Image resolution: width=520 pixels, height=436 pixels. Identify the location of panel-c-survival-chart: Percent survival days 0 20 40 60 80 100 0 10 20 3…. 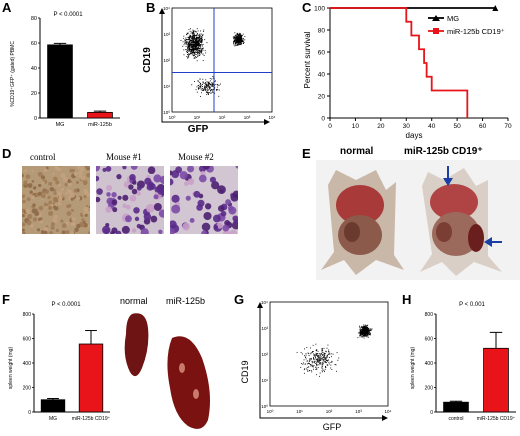
(407, 72).